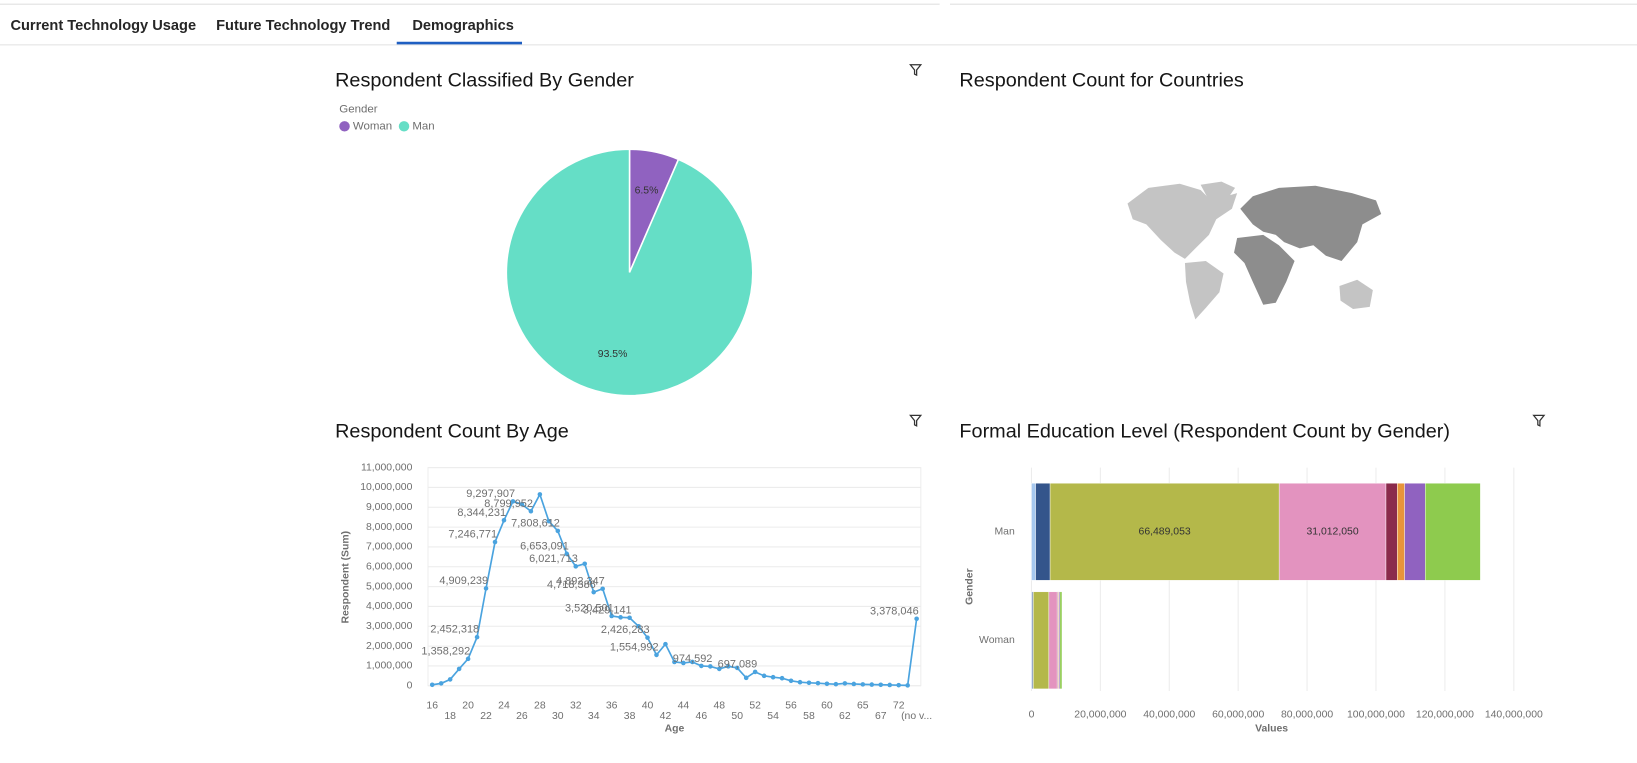 The height and width of the screenshot is (763, 1637). Describe the element at coordinates (387, 467) in the screenshot. I see `y-tick-label: 11,000,000` at that location.